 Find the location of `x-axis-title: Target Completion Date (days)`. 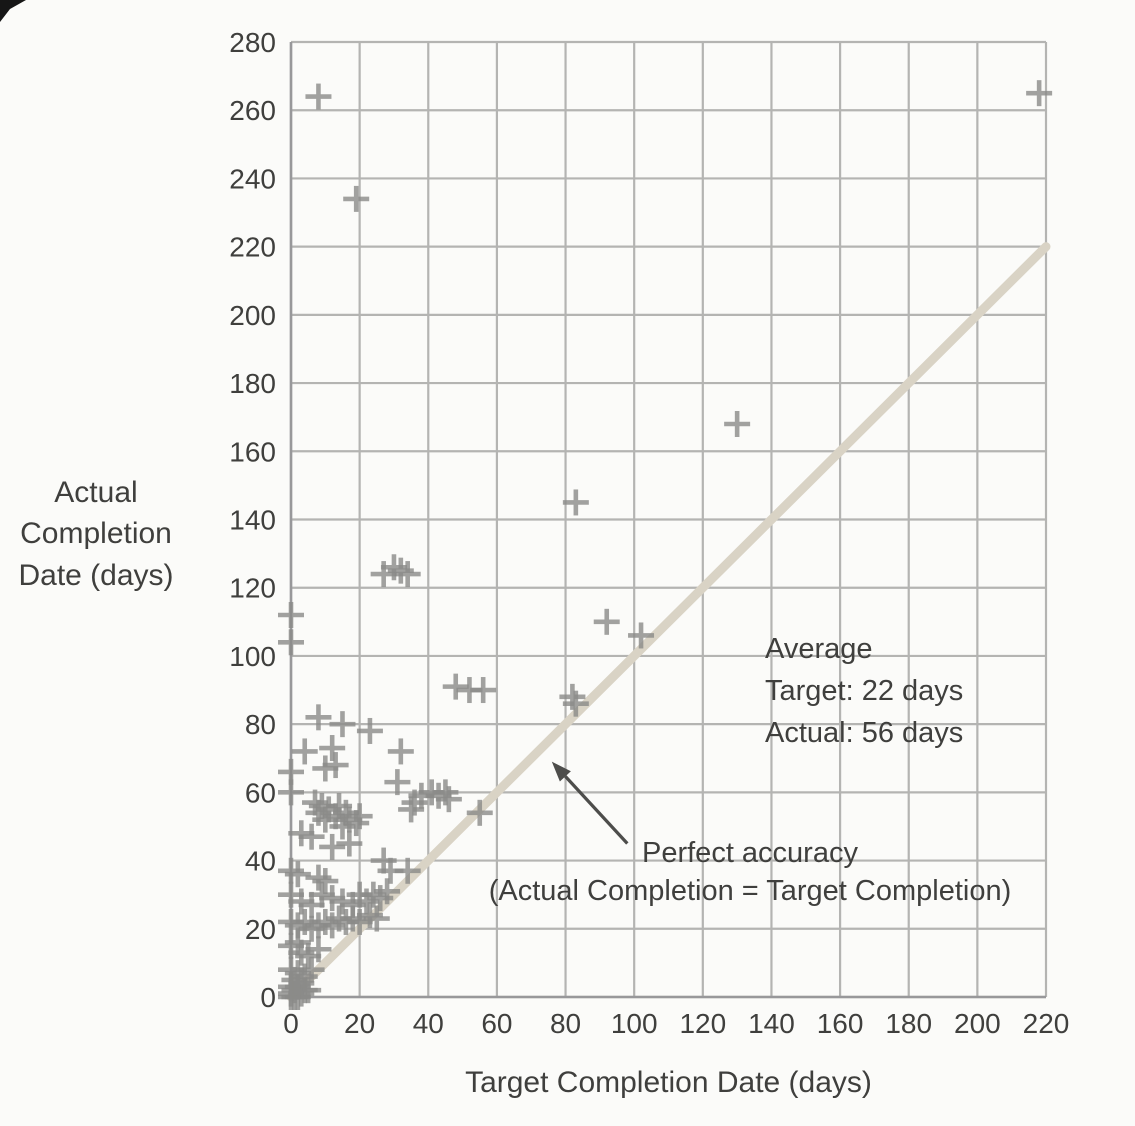

x-axis-title: Target Completion Date (days) is located at coordinates (668, 1082).